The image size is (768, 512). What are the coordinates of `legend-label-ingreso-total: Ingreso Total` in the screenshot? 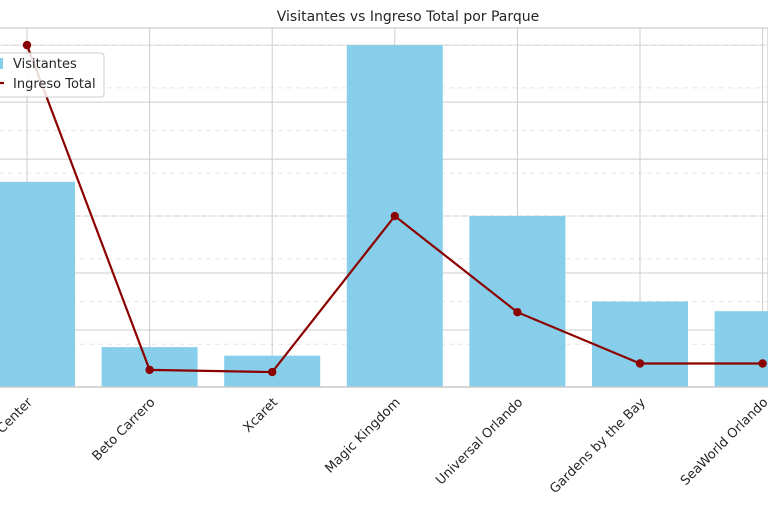 It's located at (54, 84).